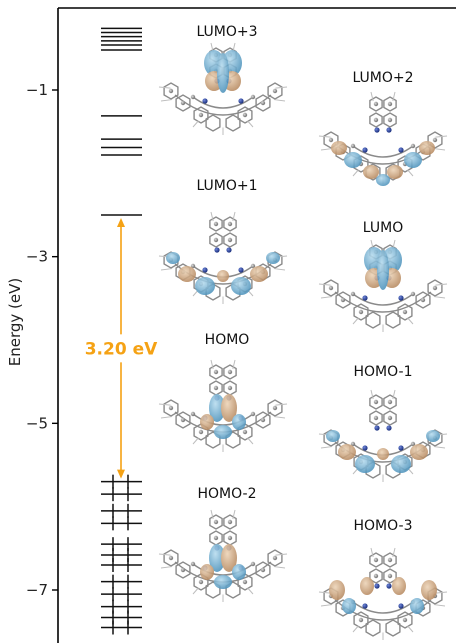 Image resolution: width=456 pixels, height=643 pixels. What do you see at coordinates (383, 526) in the screenshot?
I see `orbital-label: HOMO-3` at bounding box center [383, 526].